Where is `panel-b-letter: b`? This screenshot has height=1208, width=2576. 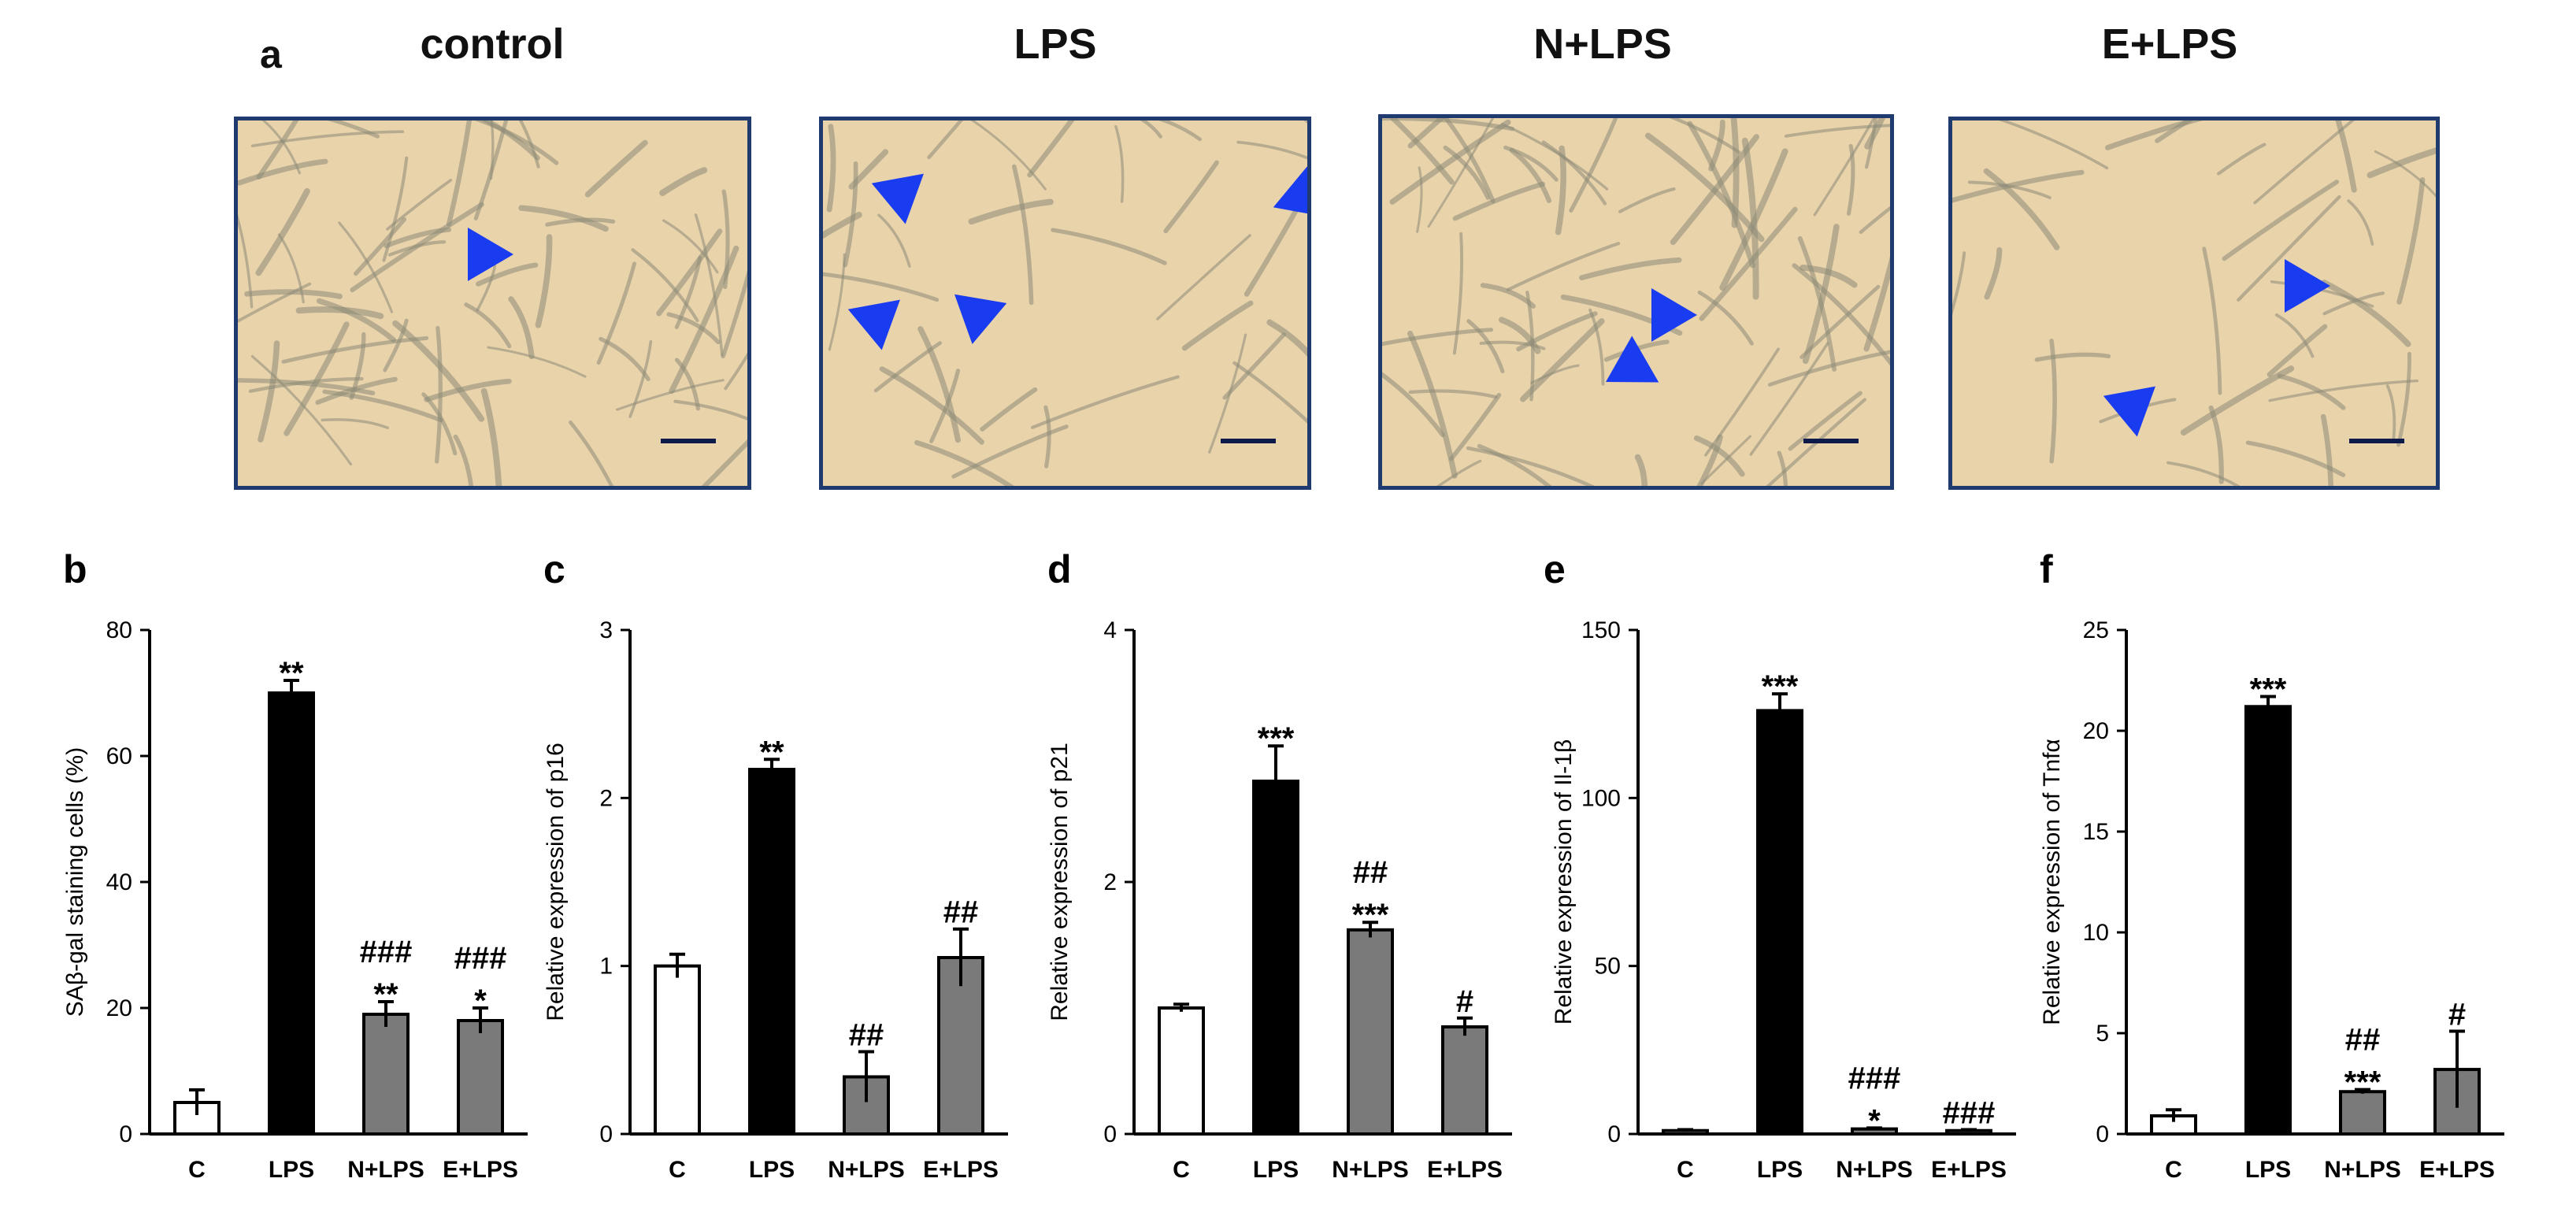
panel-b-letter: b is located at coordinates (75, 569).